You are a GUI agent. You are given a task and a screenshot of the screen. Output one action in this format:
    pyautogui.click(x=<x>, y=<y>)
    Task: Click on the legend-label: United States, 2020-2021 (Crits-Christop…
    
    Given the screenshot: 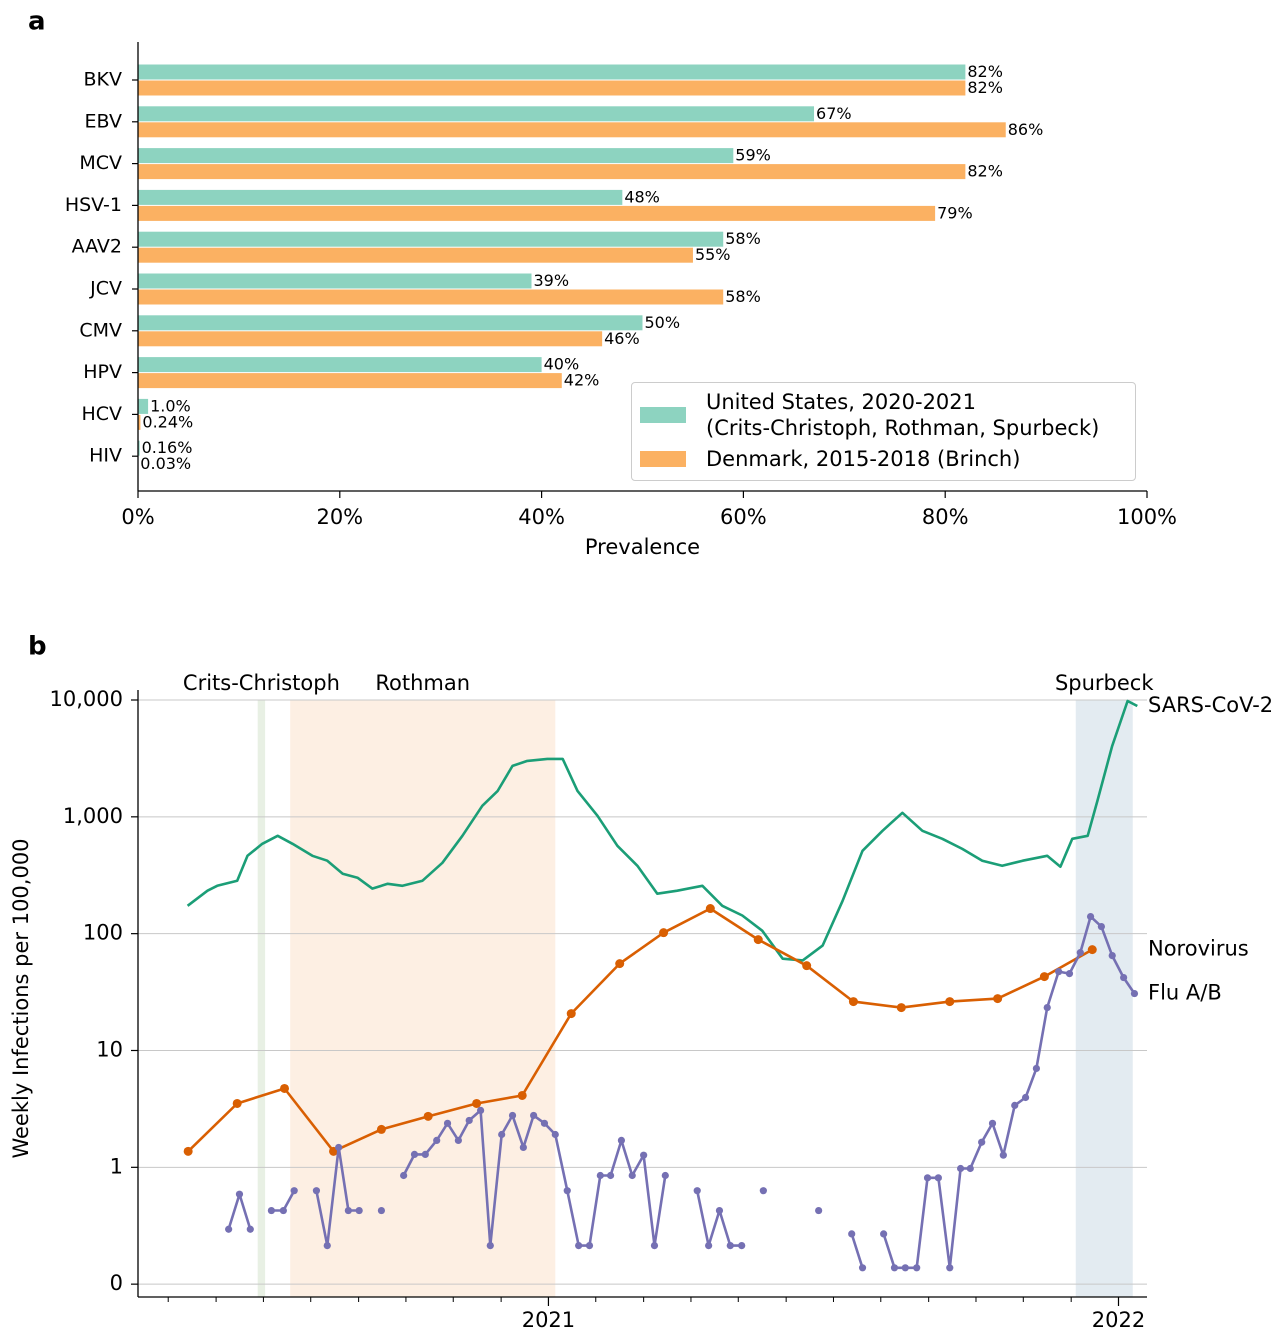 What is the action you would take?
    pyautogui.click(x=903, y=415)
    